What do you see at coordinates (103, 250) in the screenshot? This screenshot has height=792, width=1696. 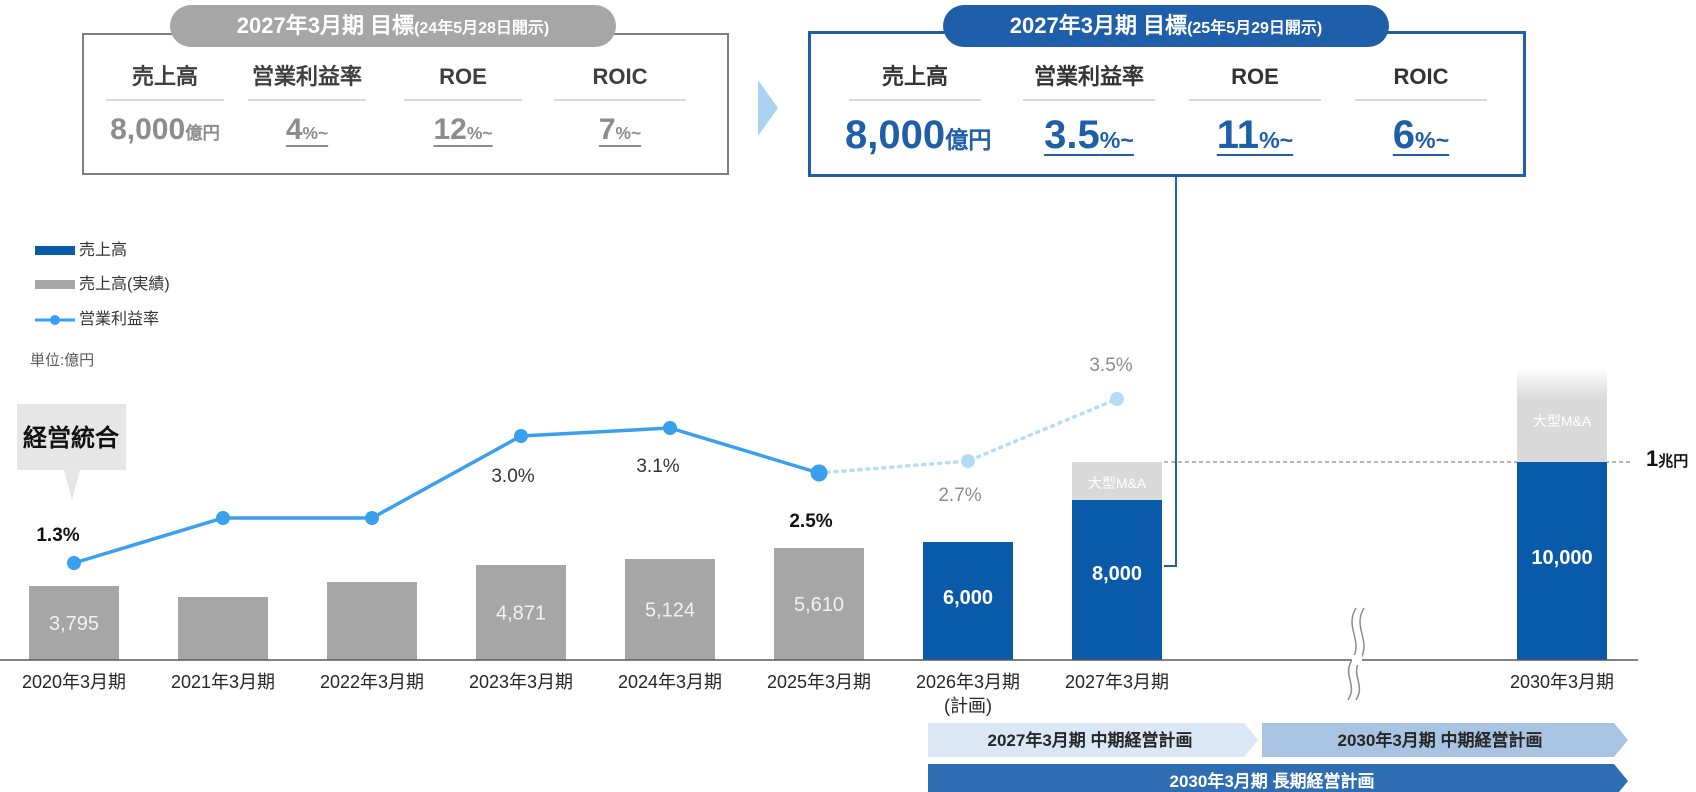 I see `legend-label: 売上高` at bounding box center [103, 250].